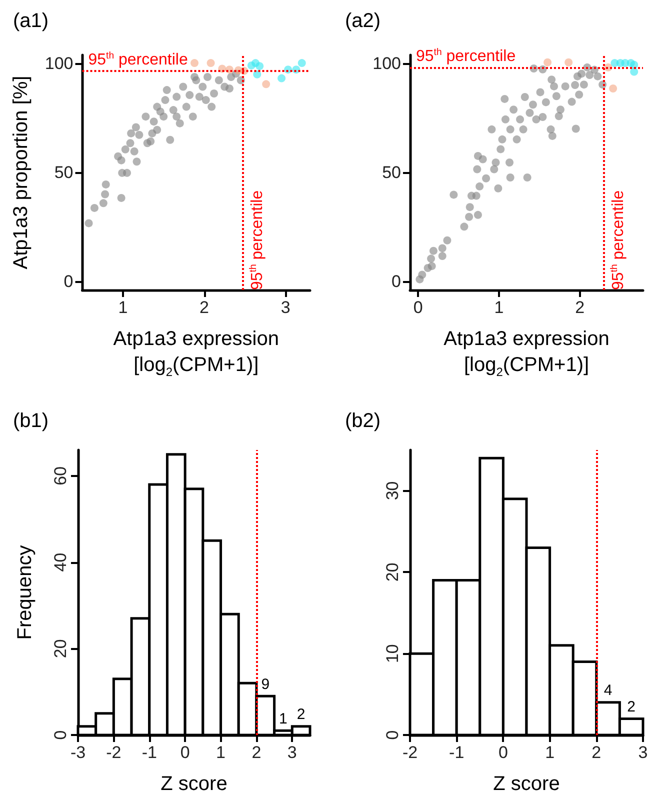 The image size is (665, 805). Describe the element at coordinates (25, 592) in the screenshot. I see `y-axis-title: Frequency` at that location.